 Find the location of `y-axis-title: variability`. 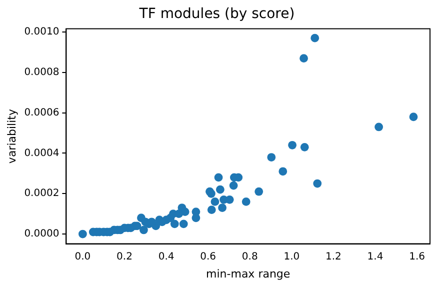

y-axis-title: variability is located at coordinates (11, 136).